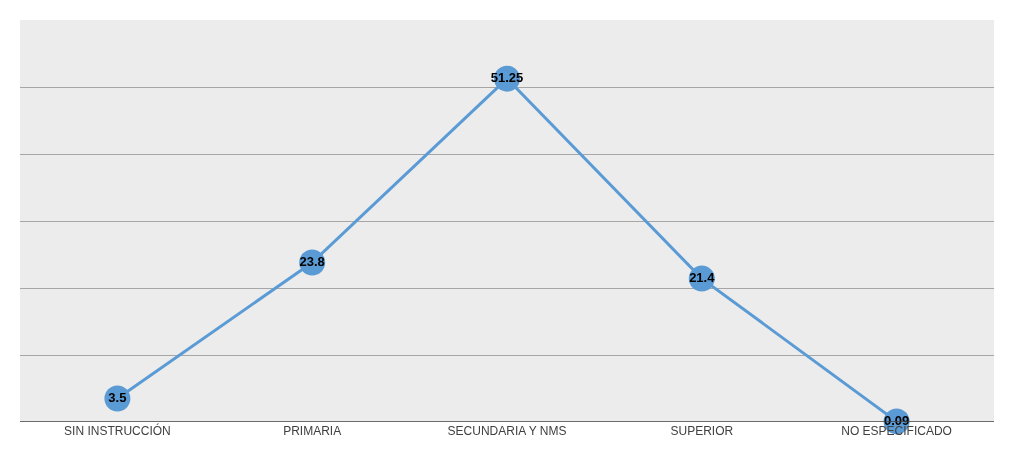 The height and width of the screenshot is (452, 1014). I want to click on x-tick-label: SECUNDARIA Y NMS, so click(507, 431).